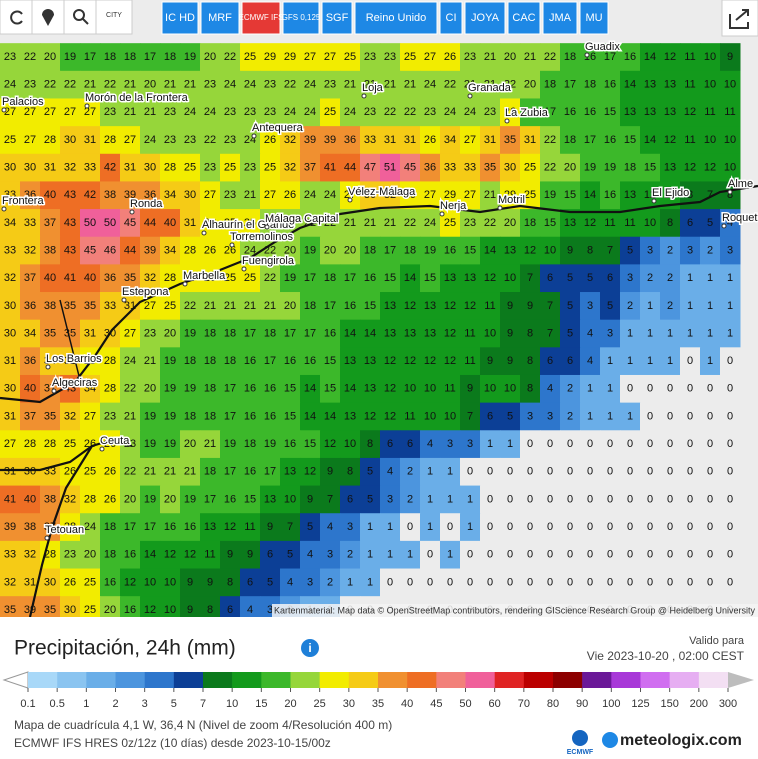 The width and height of the screenshot is (758, 759). I want to click on grid-value: 13, so click(410, 333).